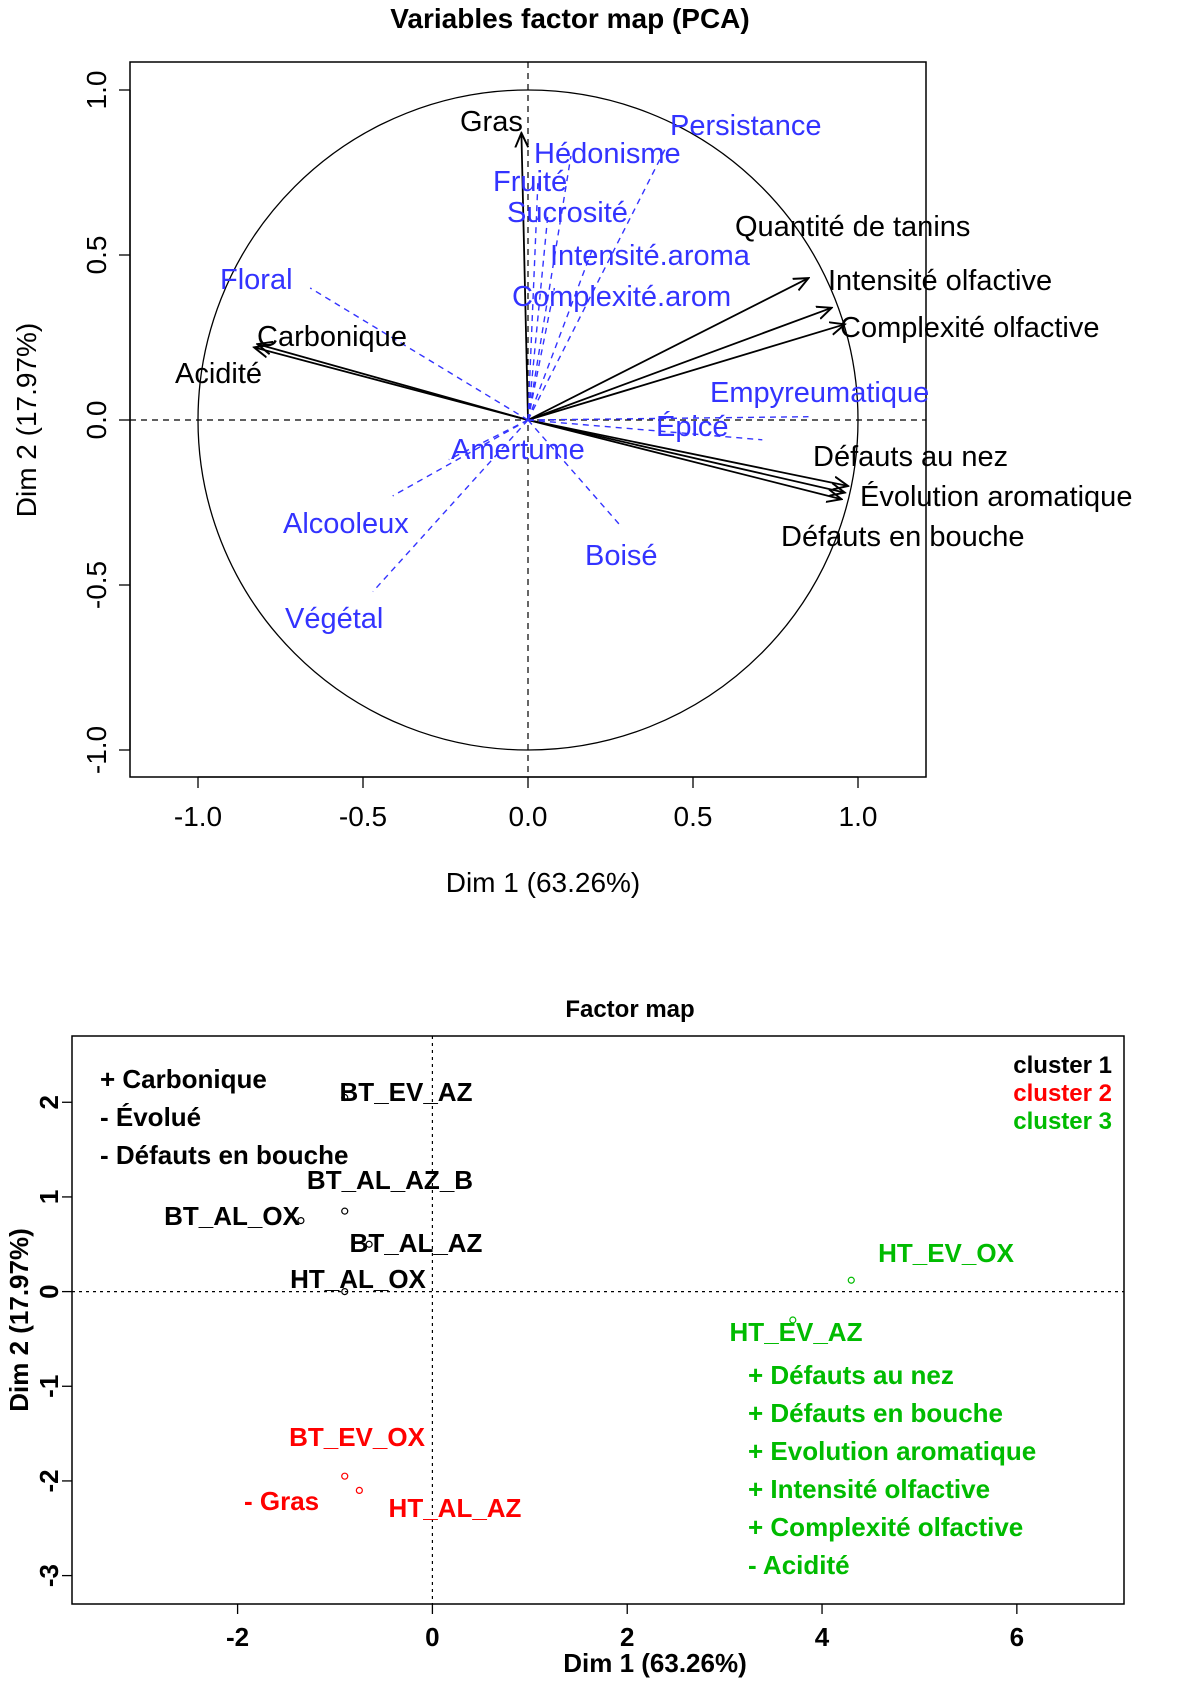  Describe the element at coordinates (345, 1097) in the screenshot. I see `point-bt-ev-az` at that location.